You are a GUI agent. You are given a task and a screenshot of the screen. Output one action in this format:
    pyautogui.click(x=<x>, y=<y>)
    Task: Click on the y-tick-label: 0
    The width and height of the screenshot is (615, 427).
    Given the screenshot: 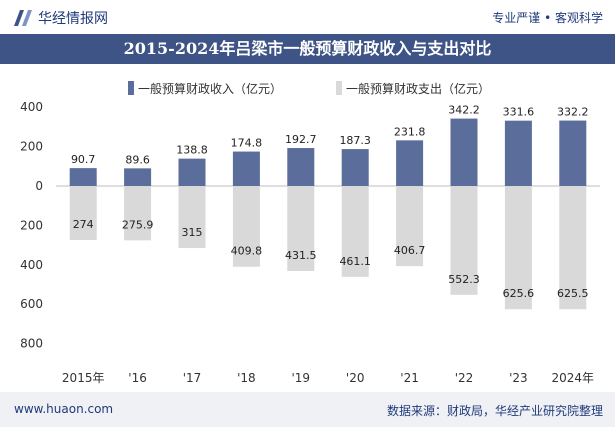 What is the action you would take?
    pyautogui.click(x=39, y=186)
    